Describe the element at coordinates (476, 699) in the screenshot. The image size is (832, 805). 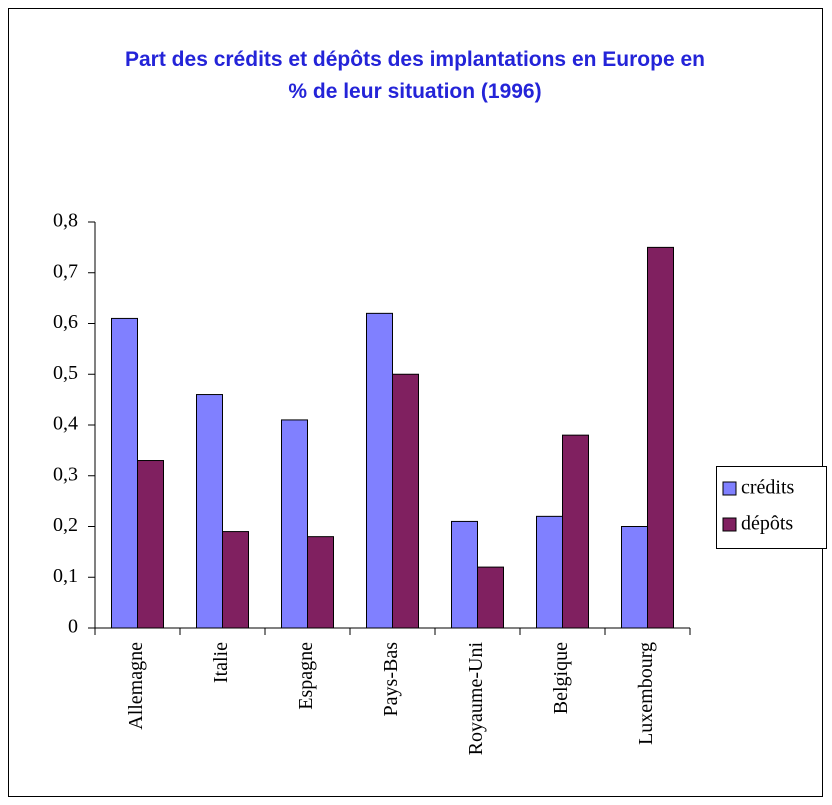
I see `x-tick-label: Royaume-Uni` at that location.